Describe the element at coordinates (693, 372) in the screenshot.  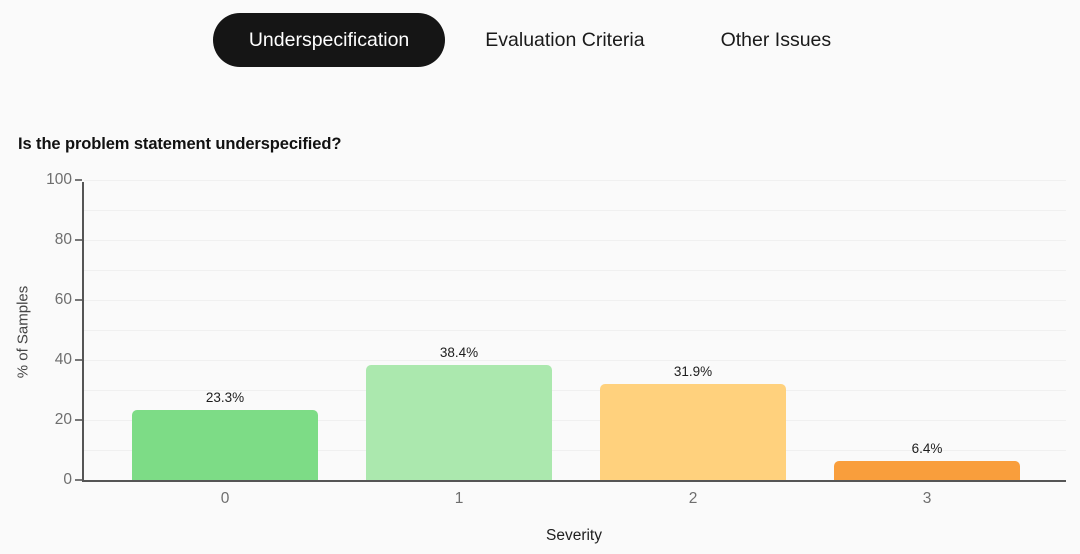
I see `bar-value-label: 31.9%` at that location.